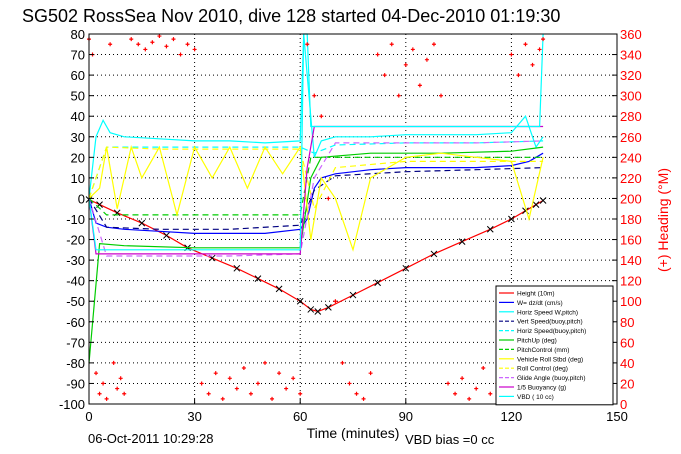  What do you see at coordinates (554, 345) in the screenshot?
I see `legend-box` at bounding box center [554, 345].